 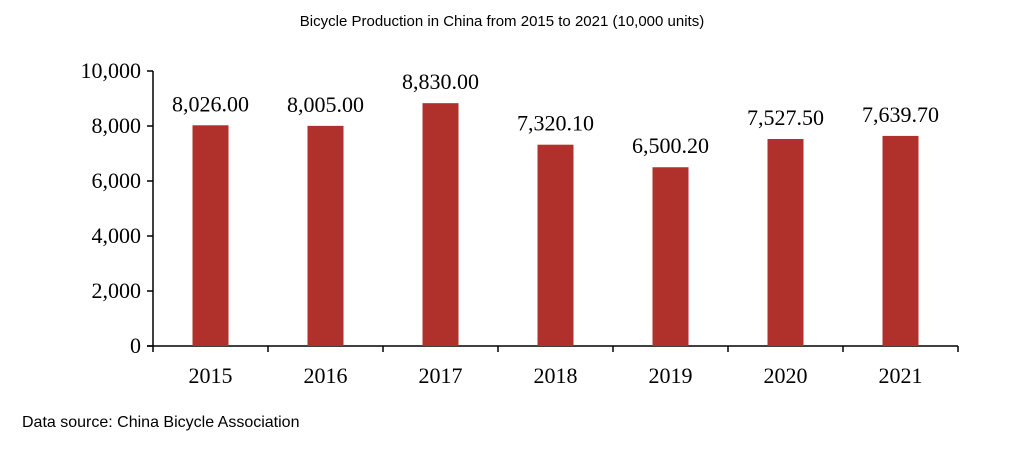 What do you see at coordinates (671, 375) in the screenshot?
I see `x-tick-label: 2019` at bounding box center [671, 375].